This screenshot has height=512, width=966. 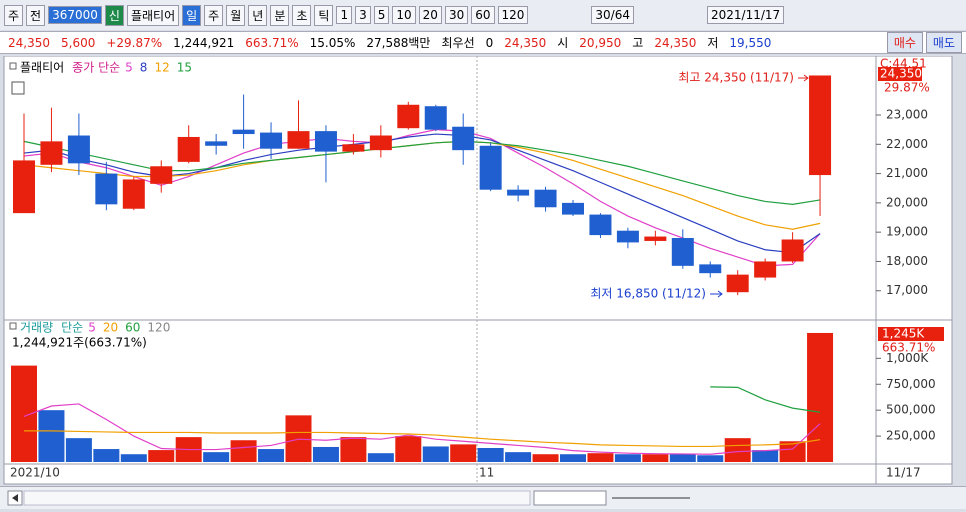 I want to click on chart-title: 거래량, so click(x=36, y=328).